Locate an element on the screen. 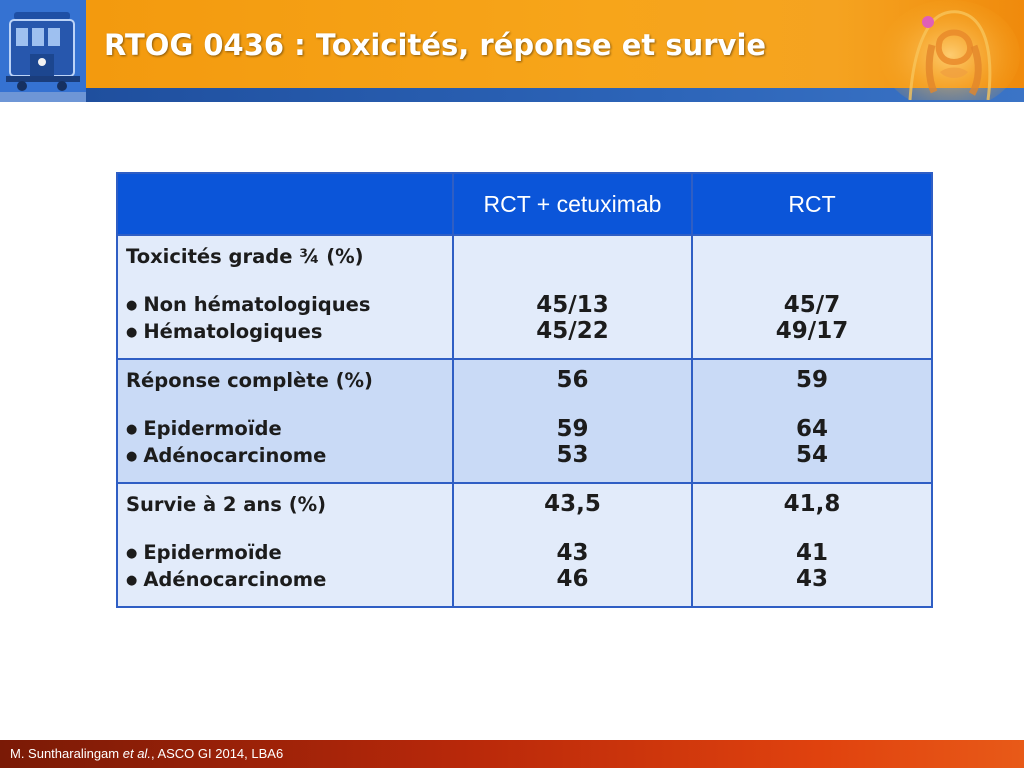  row-value-col2: 45/7 is located at coordinates (812, 297).